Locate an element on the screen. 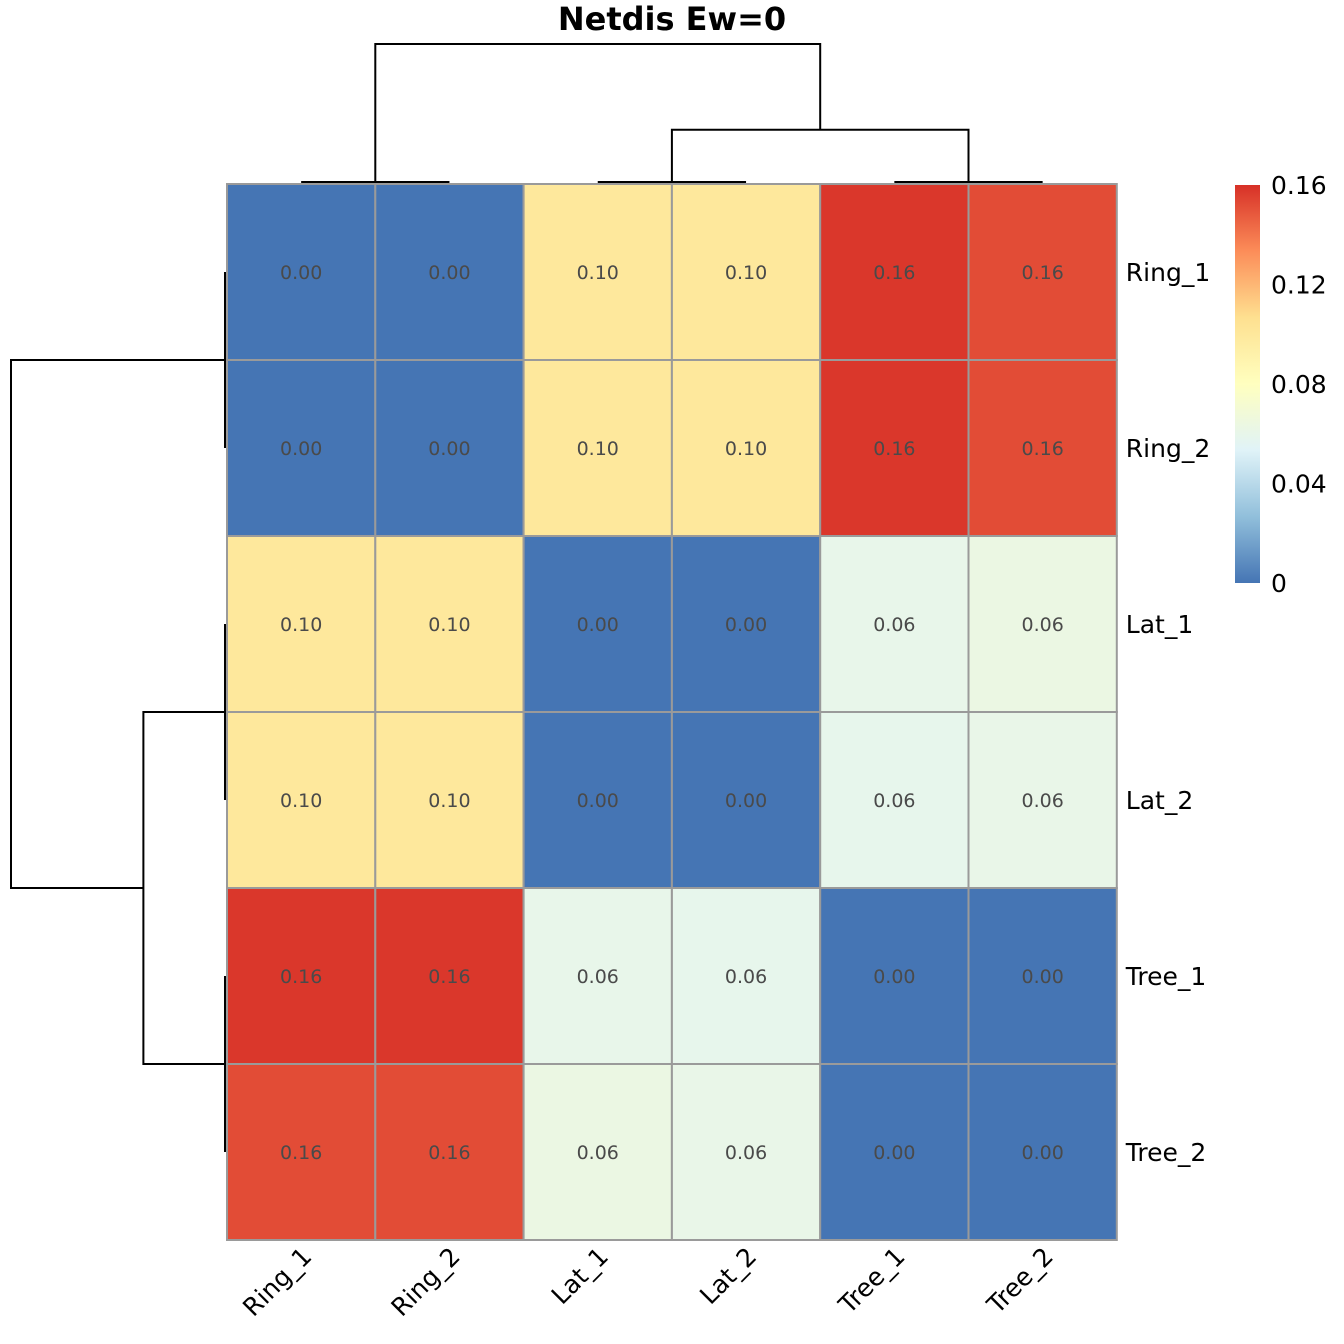  row-label: Ring_2 is located at coordinates (1168, 448).